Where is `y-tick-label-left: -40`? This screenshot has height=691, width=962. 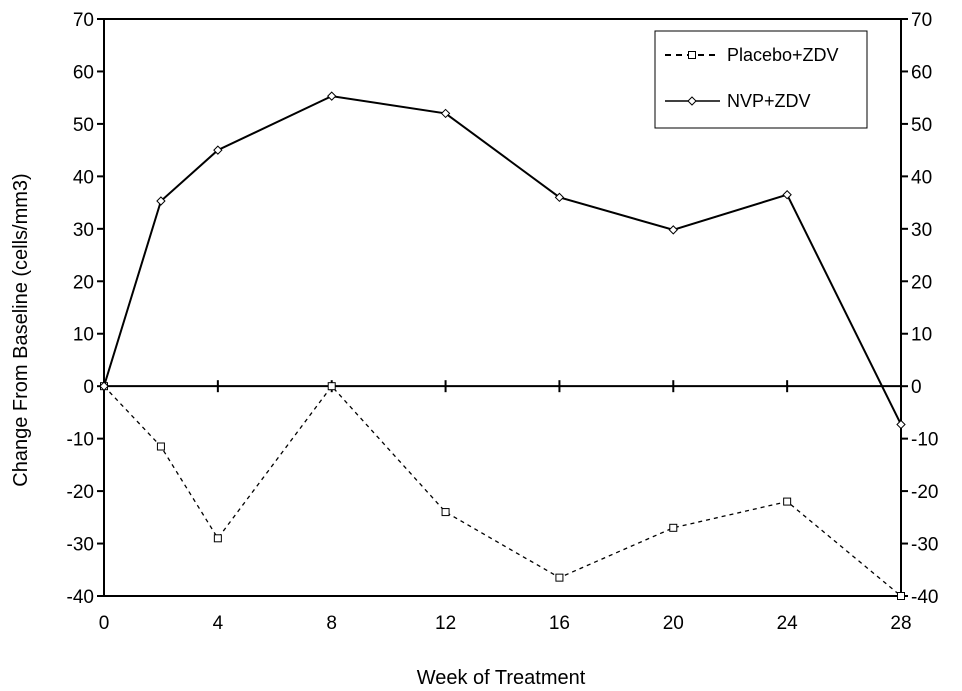
y-tick-label-left: -40 is located at coordinates (80, 597).